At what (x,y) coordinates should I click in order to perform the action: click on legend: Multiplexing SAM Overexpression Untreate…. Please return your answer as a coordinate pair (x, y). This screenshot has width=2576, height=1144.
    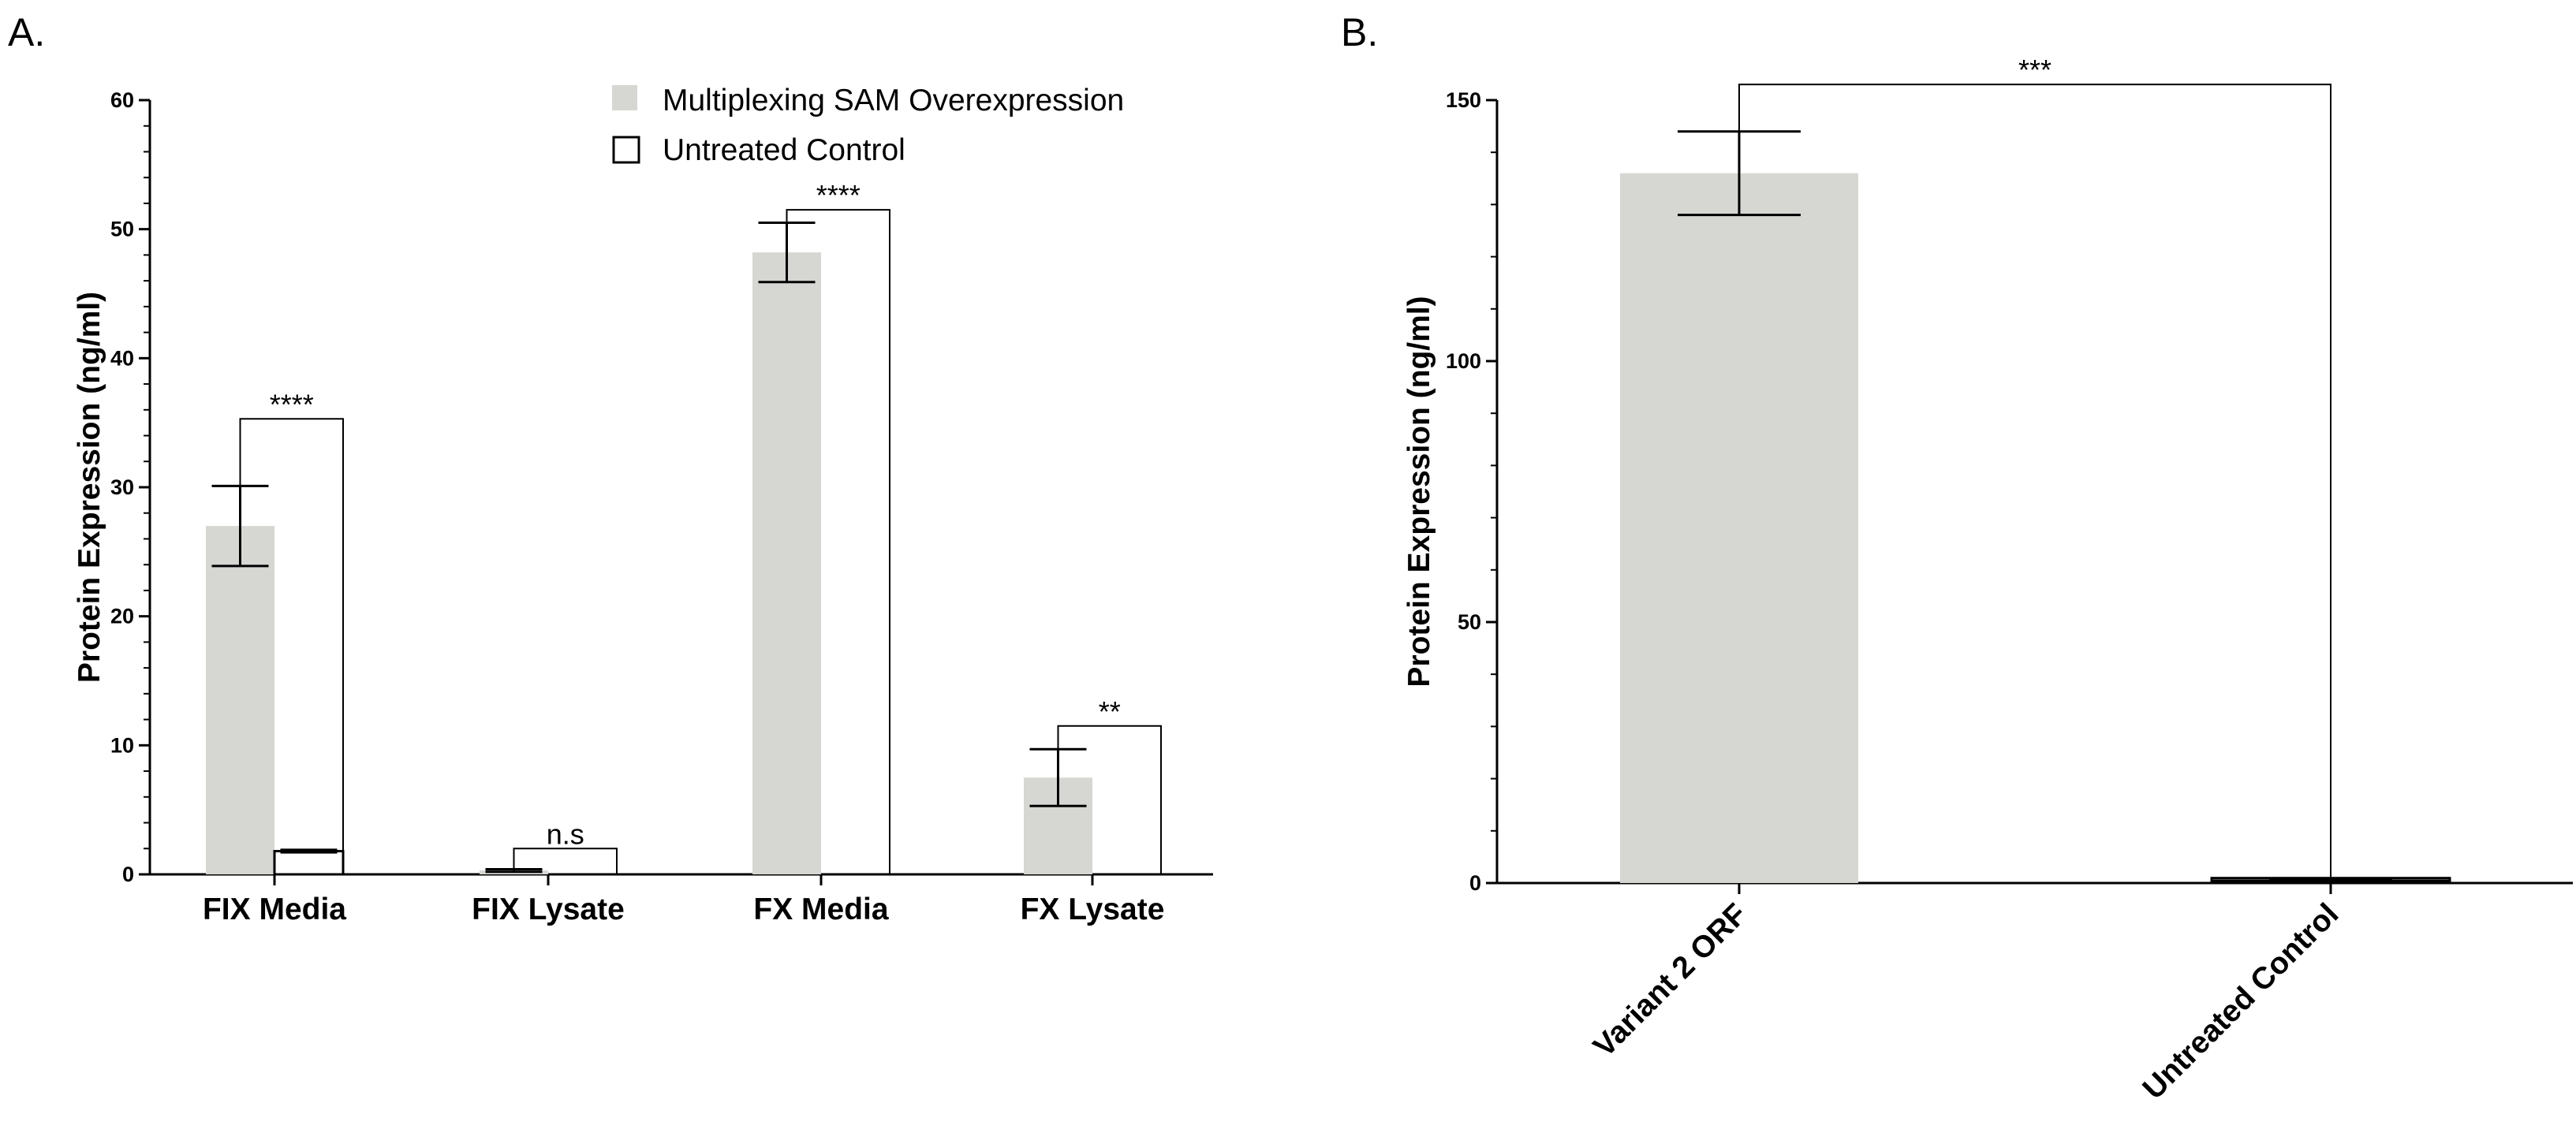
    Looking at the image, I should click on (868, 126).